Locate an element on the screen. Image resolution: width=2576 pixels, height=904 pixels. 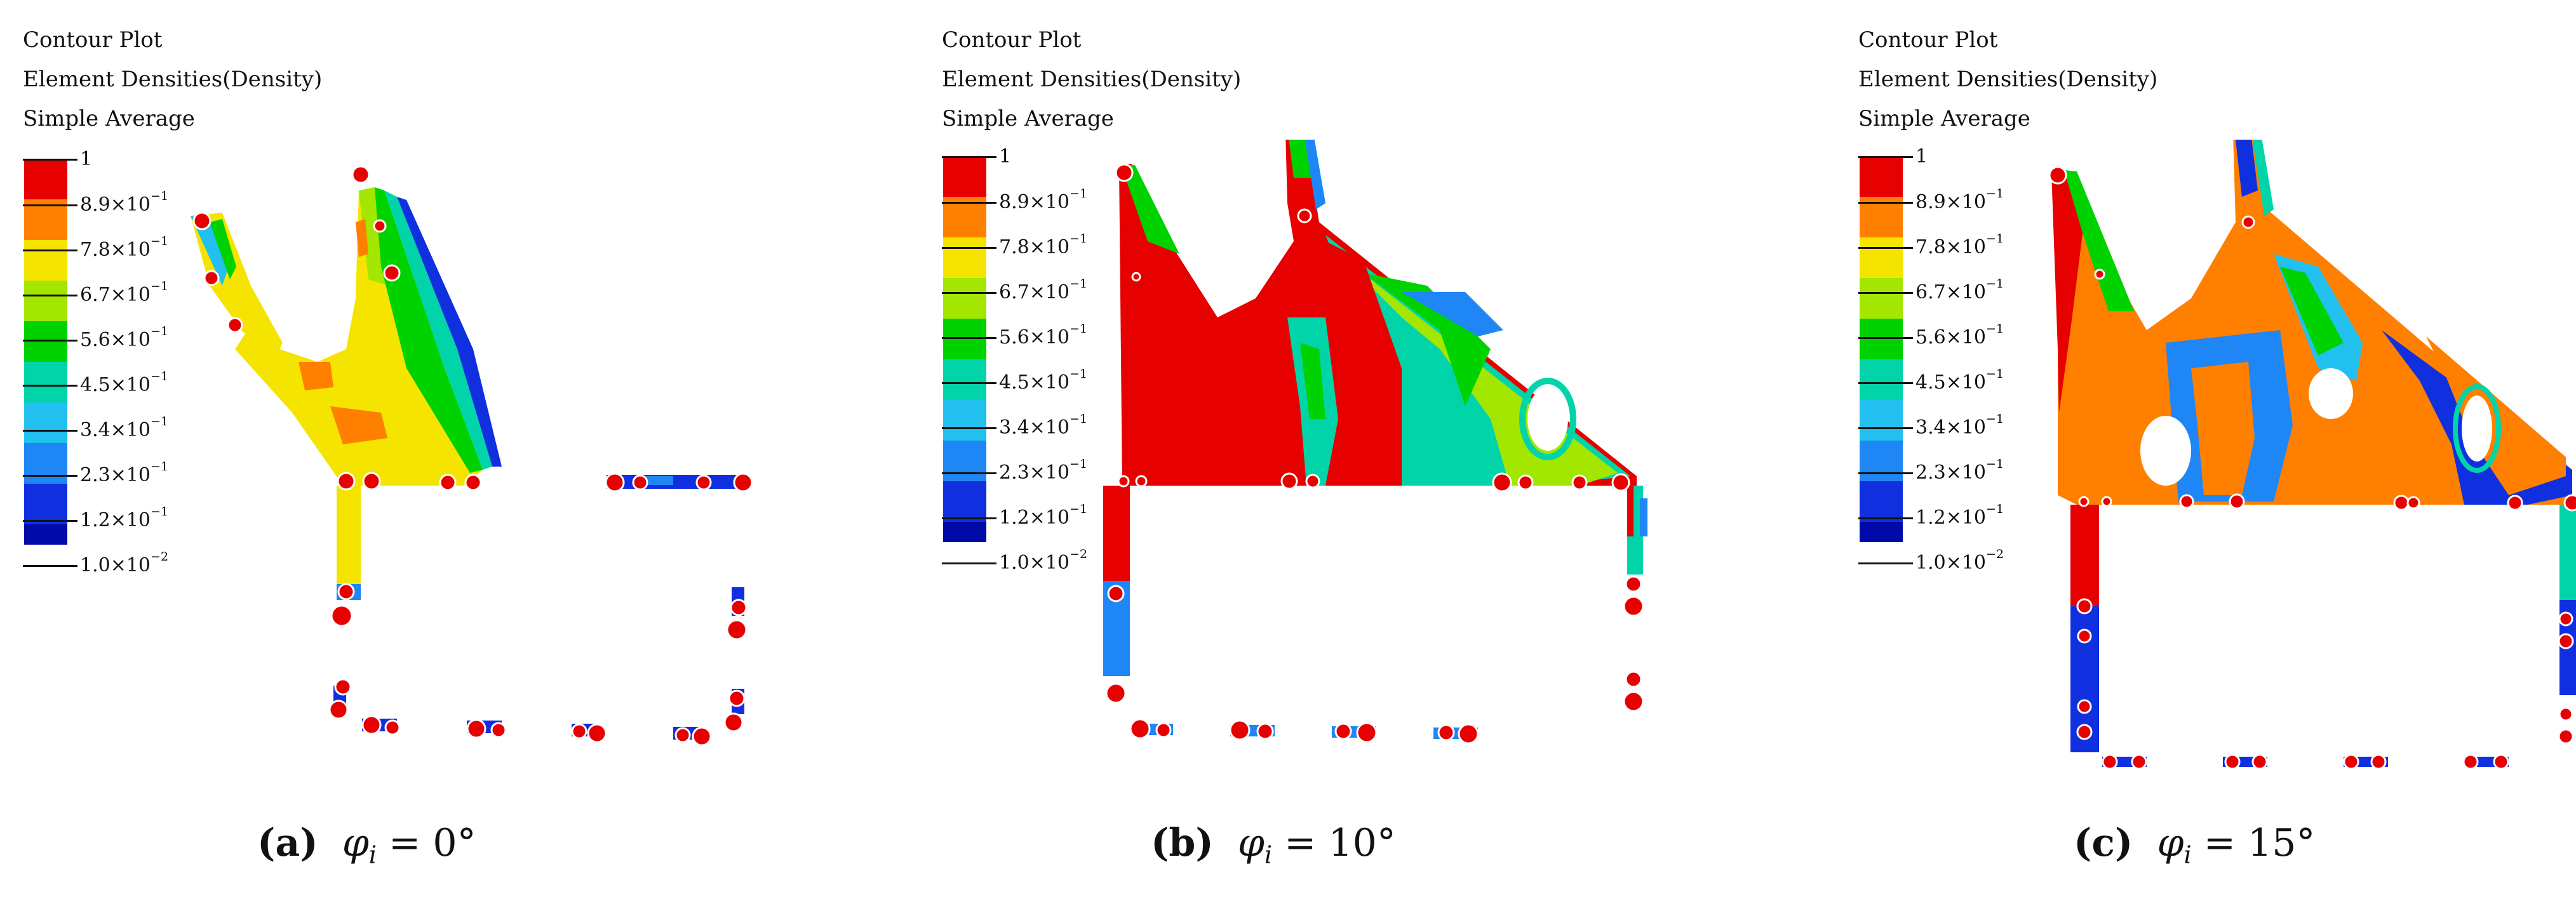
density-contour-plot-b is located at coordinates (1375, 442).